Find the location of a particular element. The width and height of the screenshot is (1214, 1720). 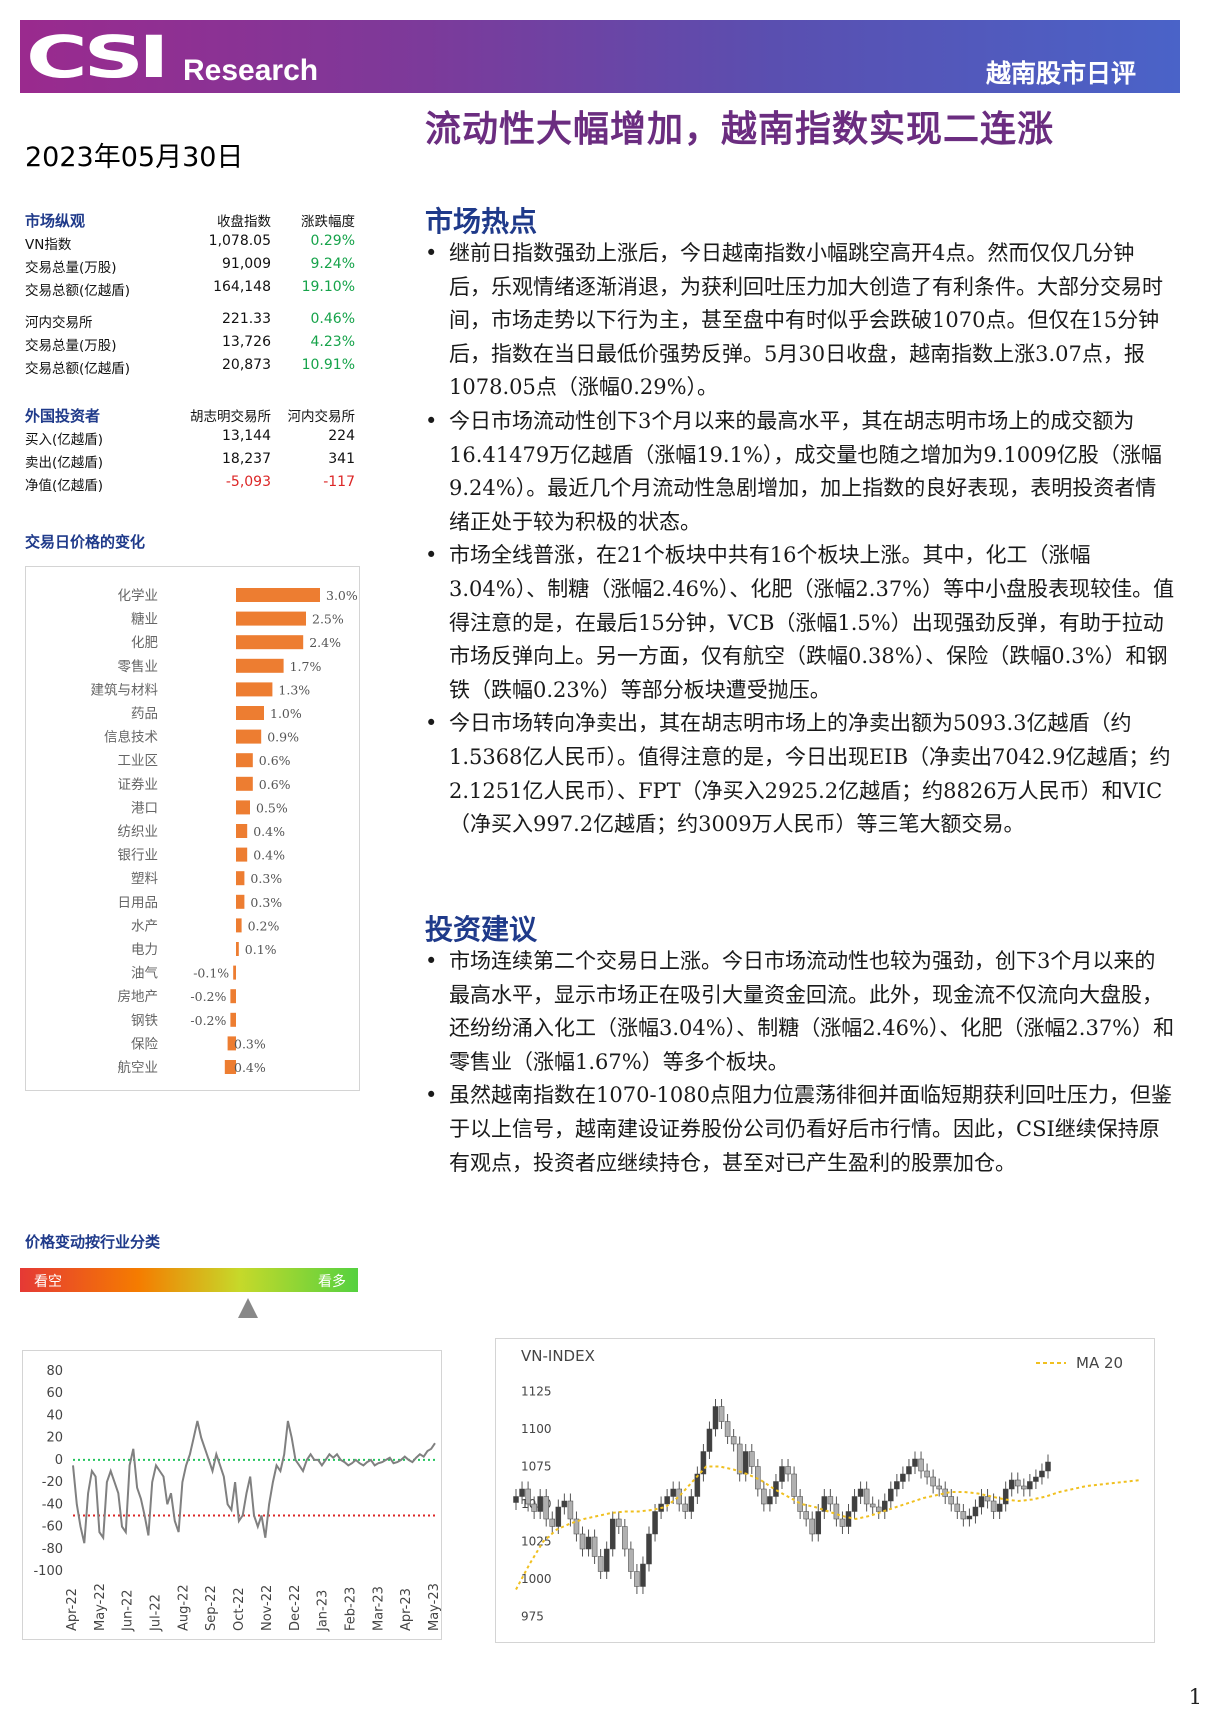

row-value: 164,148 is located at coordinates (242, 287).